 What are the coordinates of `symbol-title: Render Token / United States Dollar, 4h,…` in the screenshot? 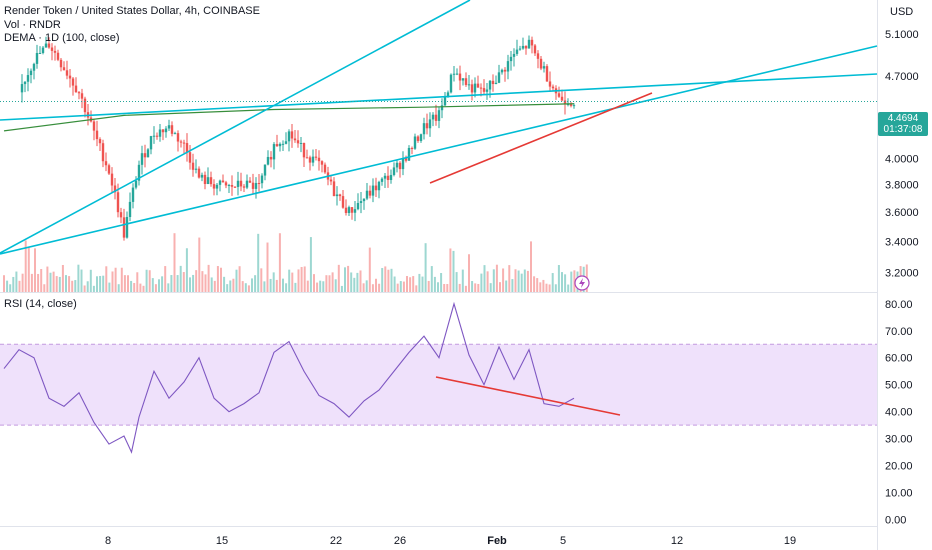 It's located at (132, 11).